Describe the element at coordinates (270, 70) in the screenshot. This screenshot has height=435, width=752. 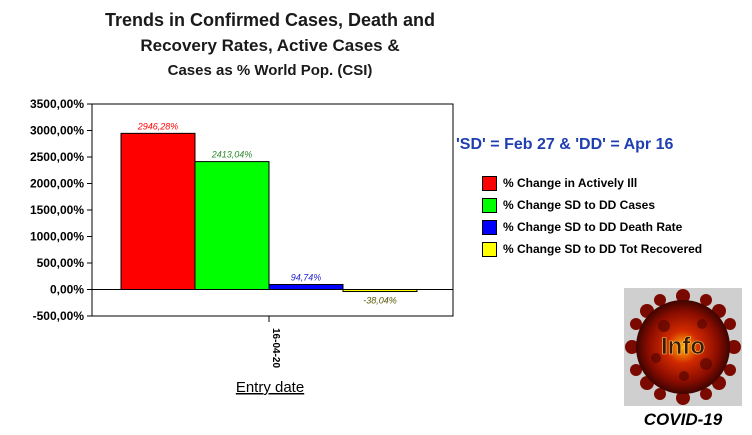
I see `chart-title-line-3: Cases as % World Pop. (CSI)` at that location.